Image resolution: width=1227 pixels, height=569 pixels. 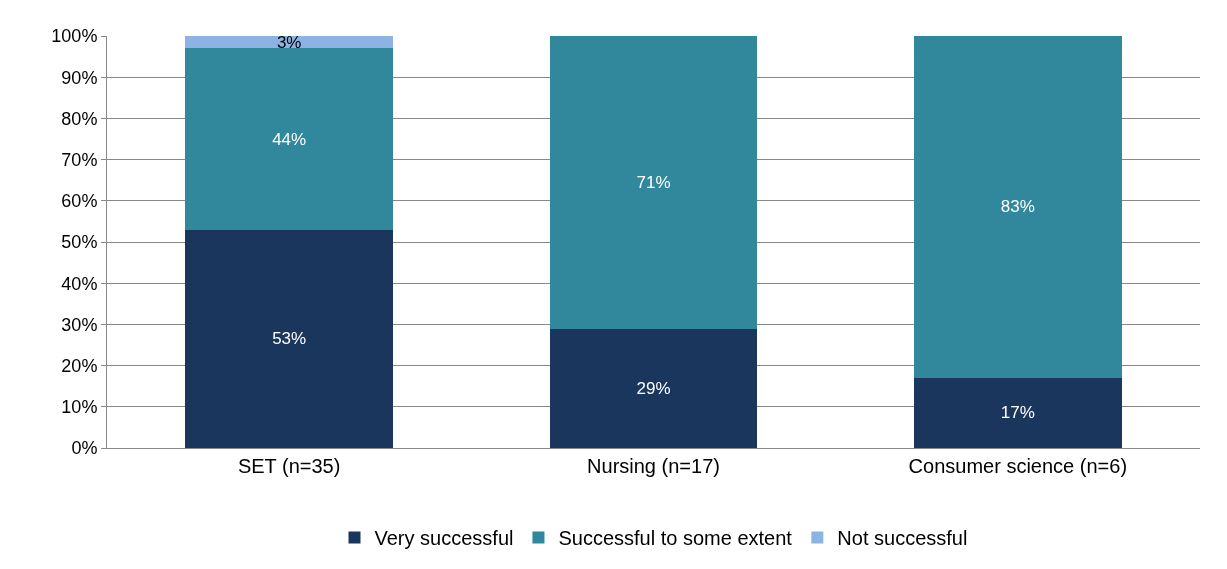 I want to click on data-label: 44%, so click(x=289, y=139).